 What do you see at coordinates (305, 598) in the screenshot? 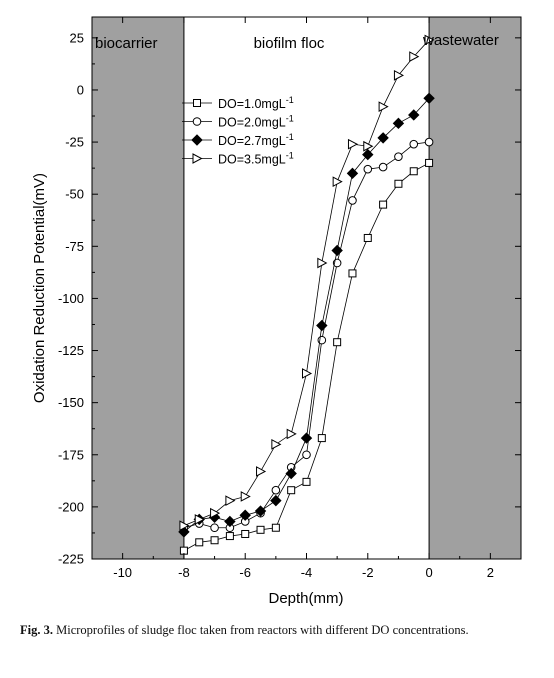
I see `x-axis-label: Depth(mm)` at bounding box center [305, 598].